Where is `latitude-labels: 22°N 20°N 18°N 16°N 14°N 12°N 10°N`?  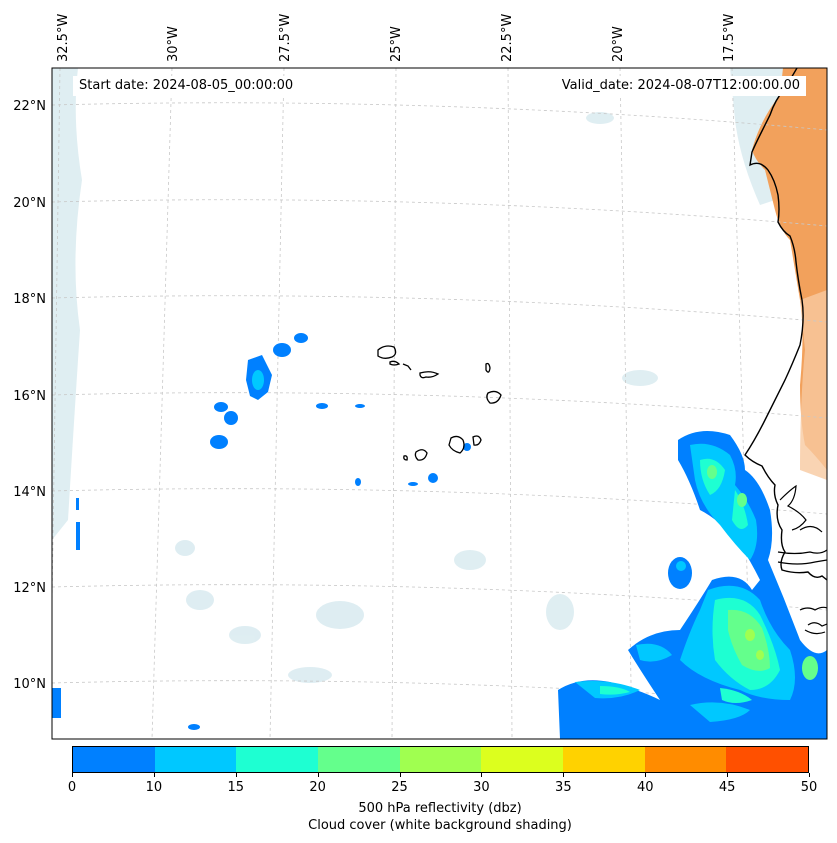
latitude-labels: 22°N 20°N 18°N 16°N 14°N 12°N 10°N is located at coordinates (29, 395).